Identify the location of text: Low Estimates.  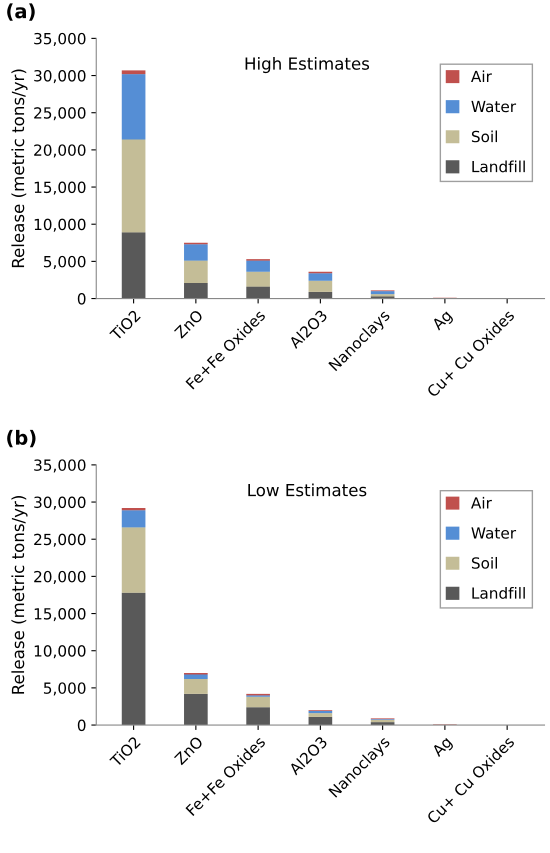
(307, 489).